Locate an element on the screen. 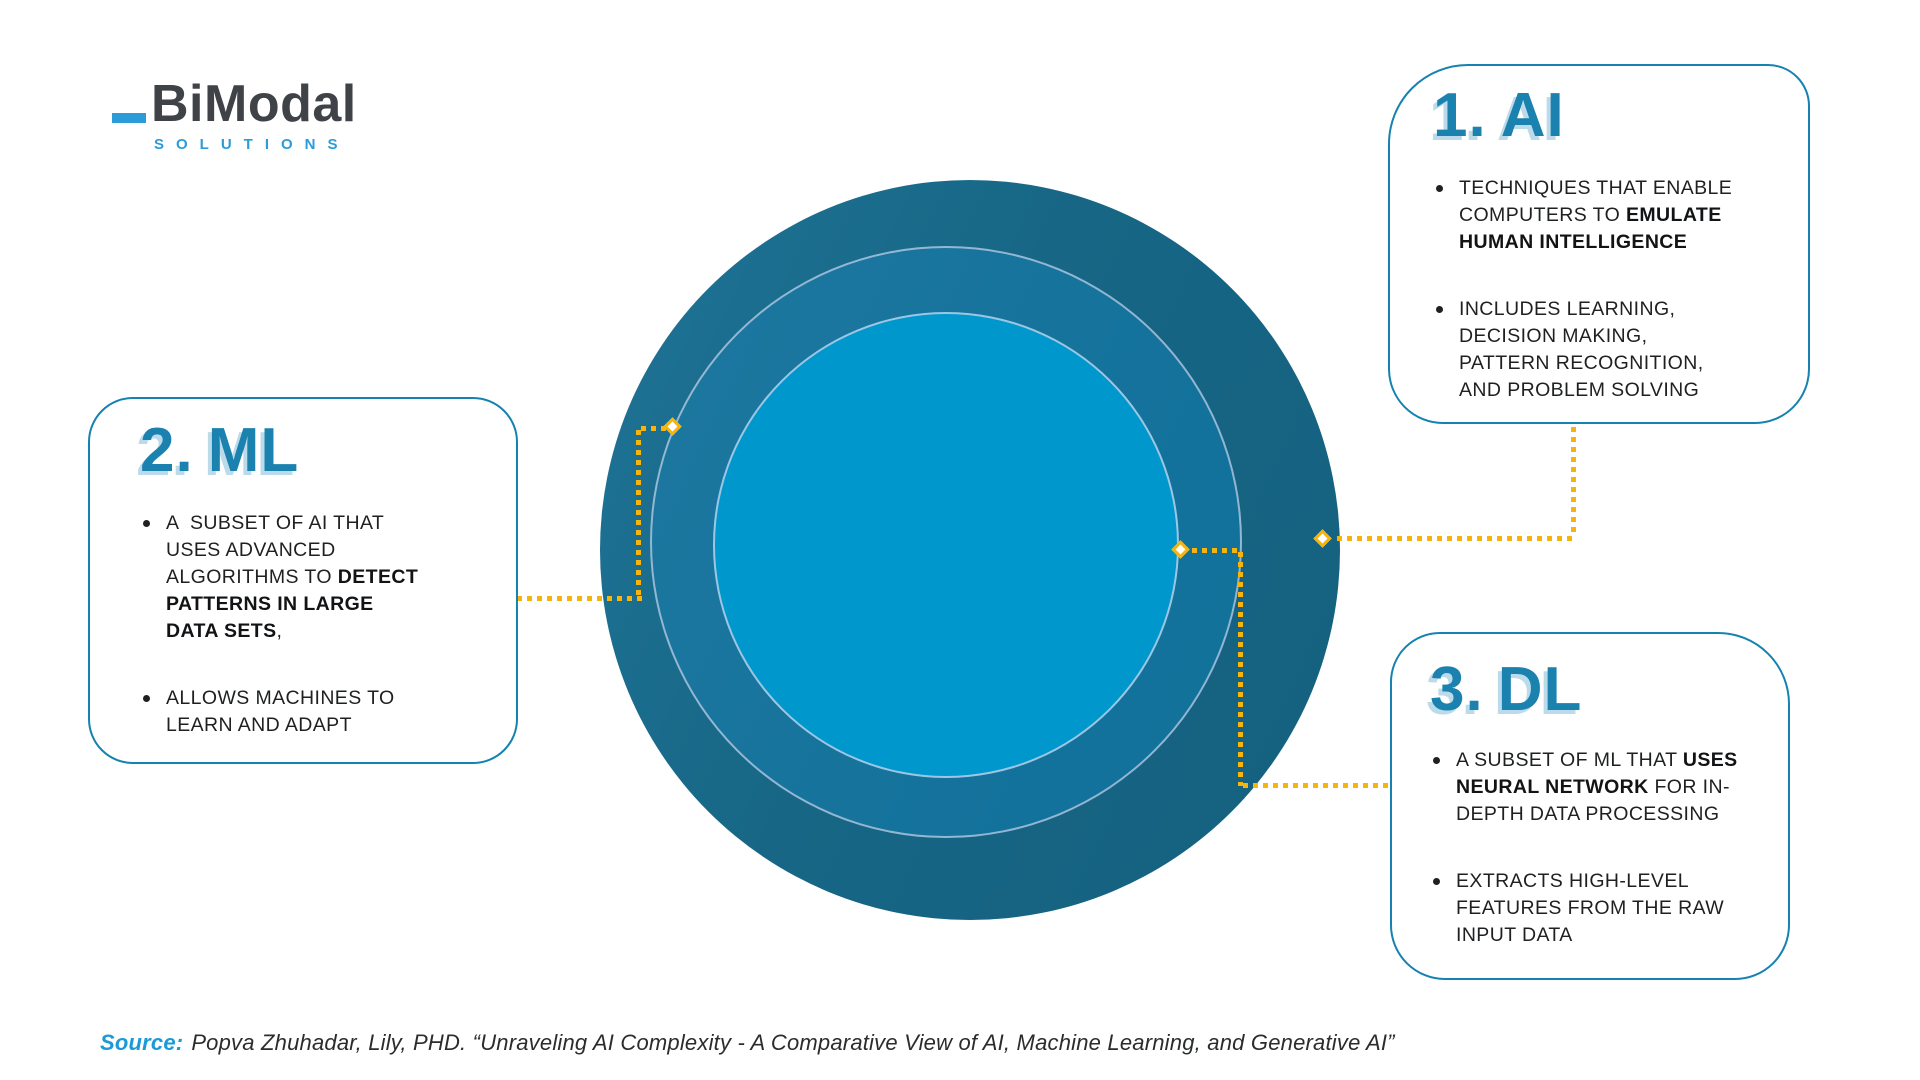  bullet-text-bold: DETECT PATTERNS IN LARGE DATA SETS is located at coordinates (292, 604).